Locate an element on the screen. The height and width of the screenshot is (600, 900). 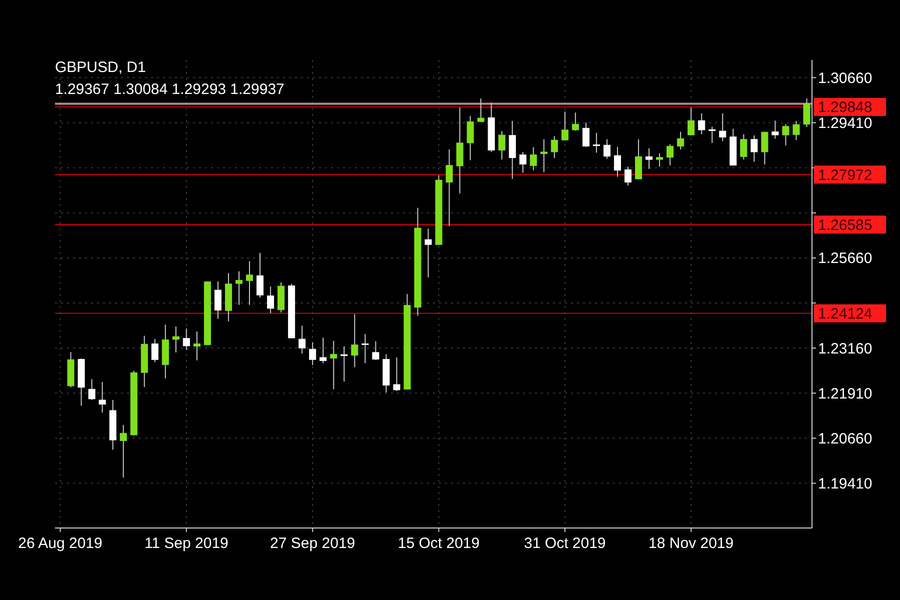
x-tick-label: 15 Oct 2019 is located at coordinates (439, 543).